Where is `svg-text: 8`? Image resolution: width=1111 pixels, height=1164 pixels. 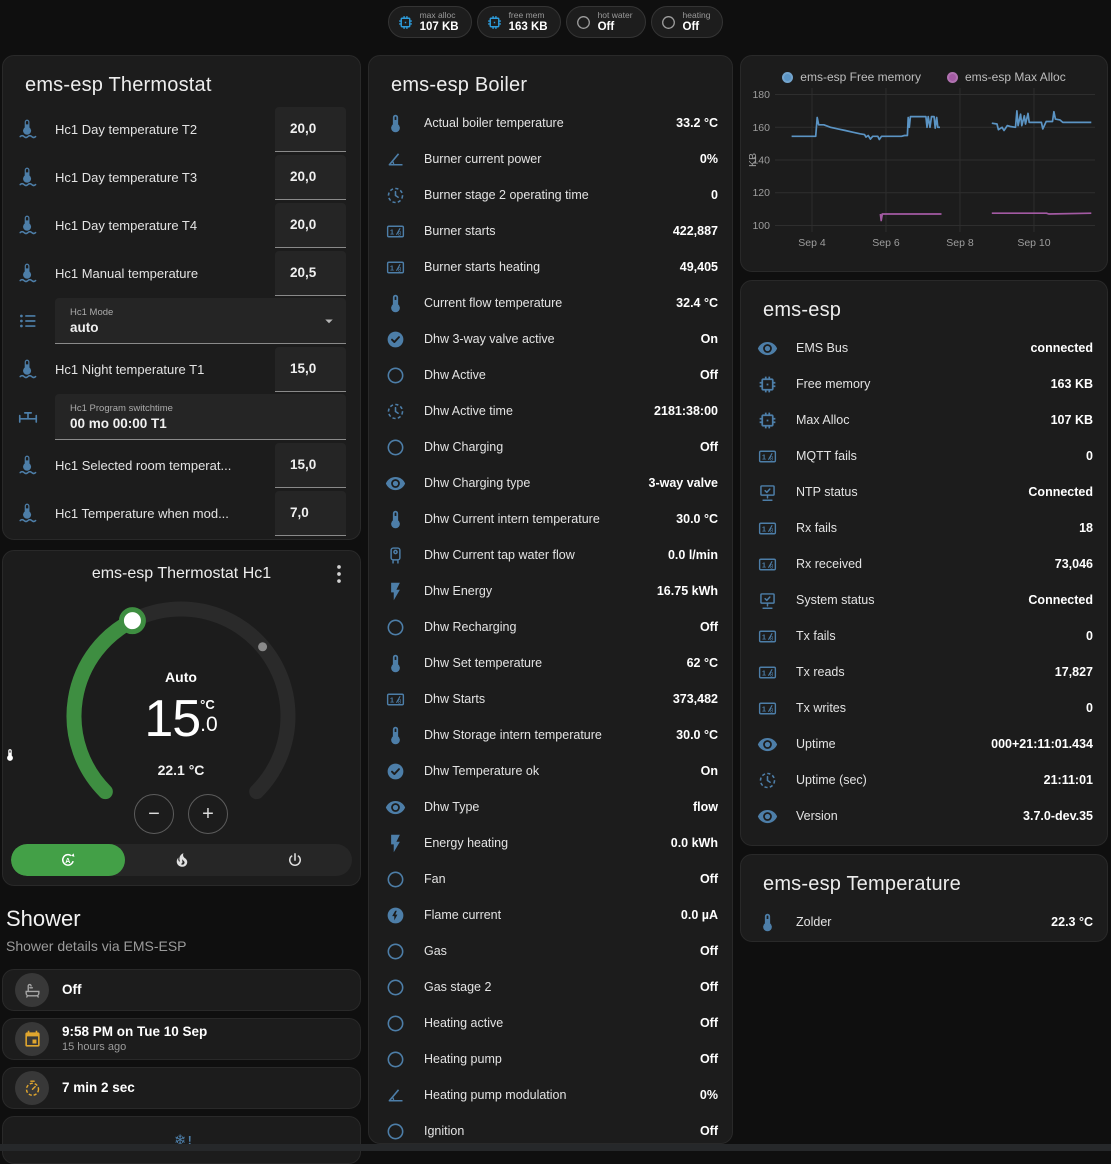
svg-text: 8 is located at coordinates (772, 638).